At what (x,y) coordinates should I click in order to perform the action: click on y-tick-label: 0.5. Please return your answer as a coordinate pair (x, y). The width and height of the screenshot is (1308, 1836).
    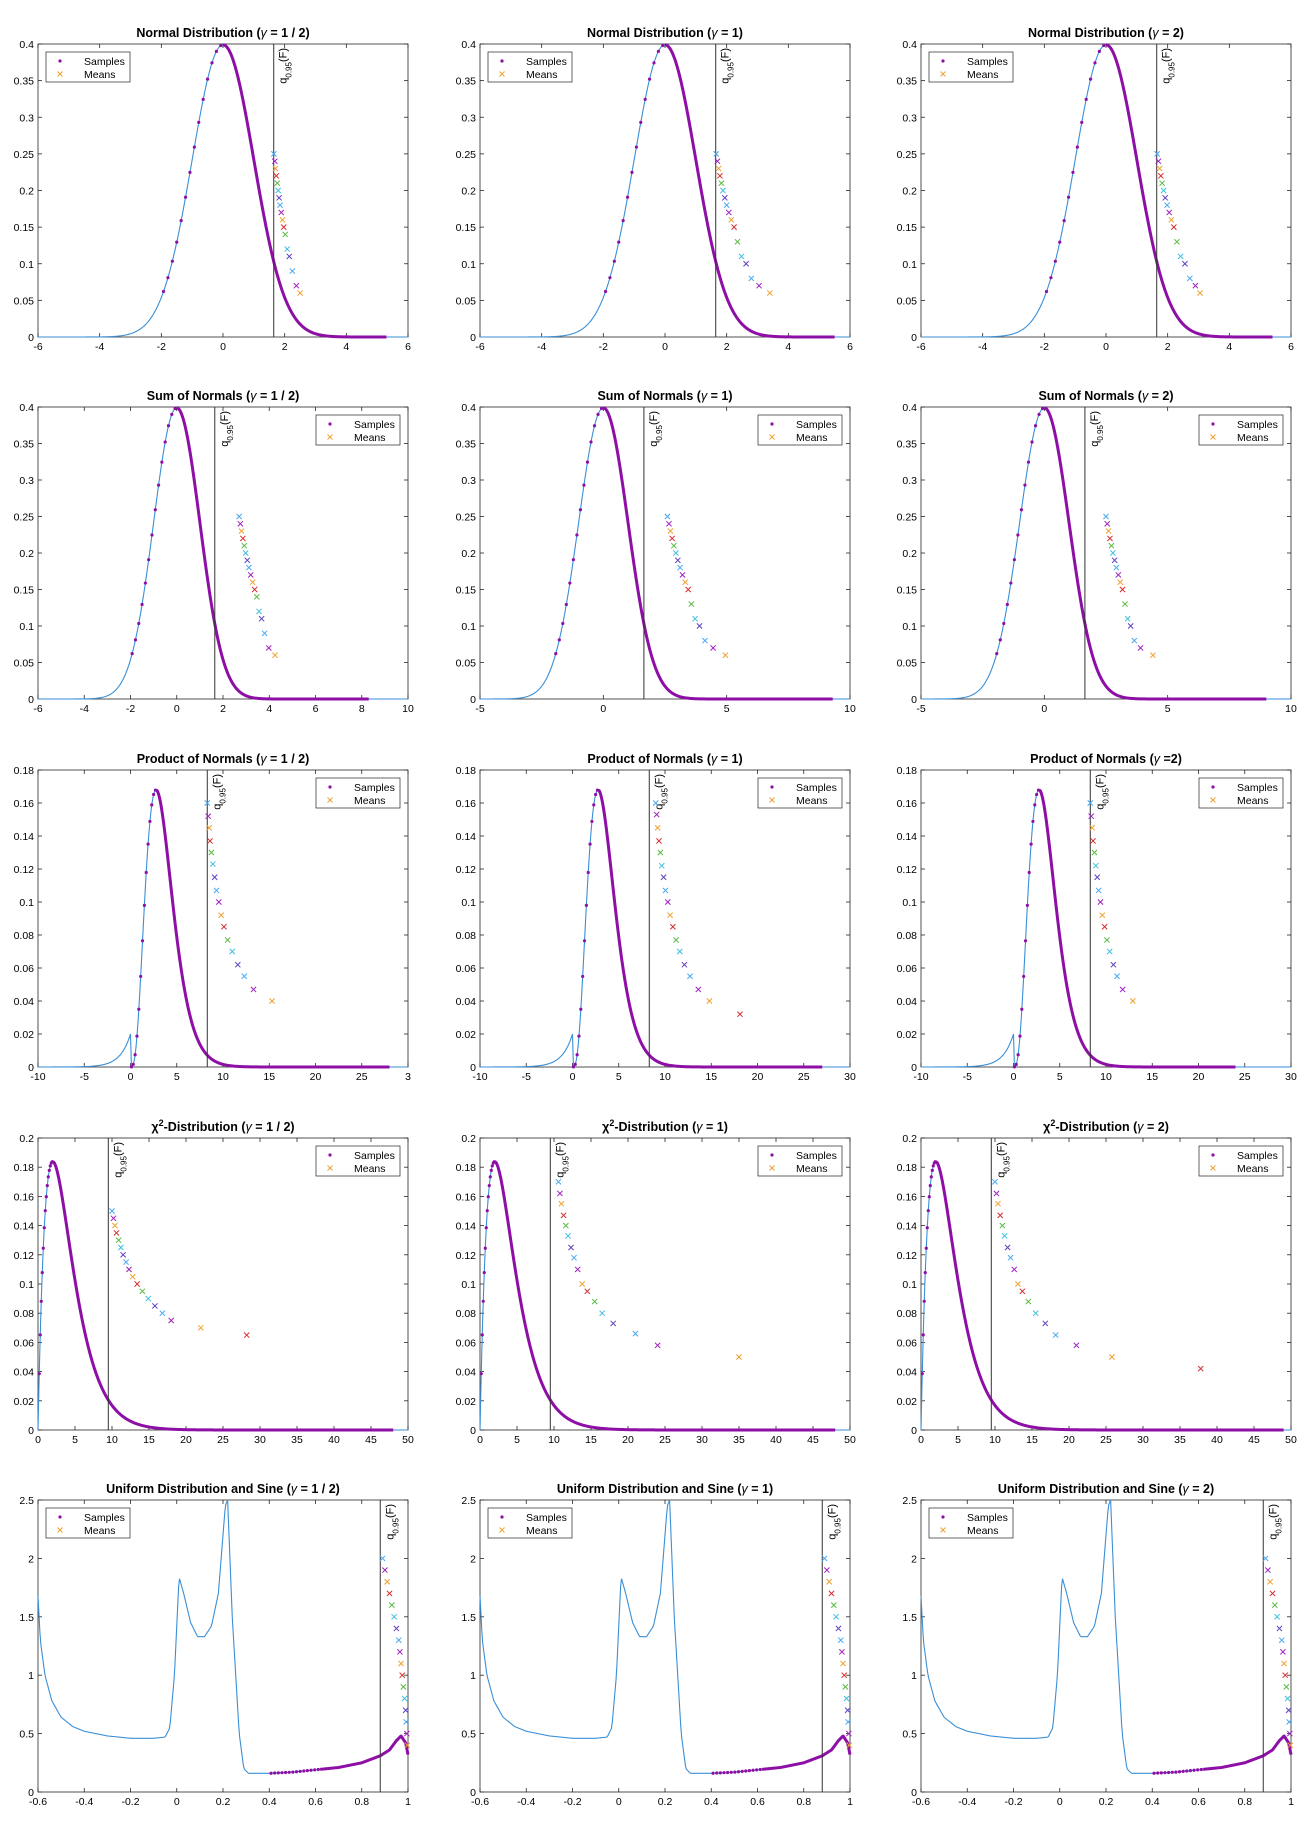
    Looking at the image, I should click on (909, 1735).